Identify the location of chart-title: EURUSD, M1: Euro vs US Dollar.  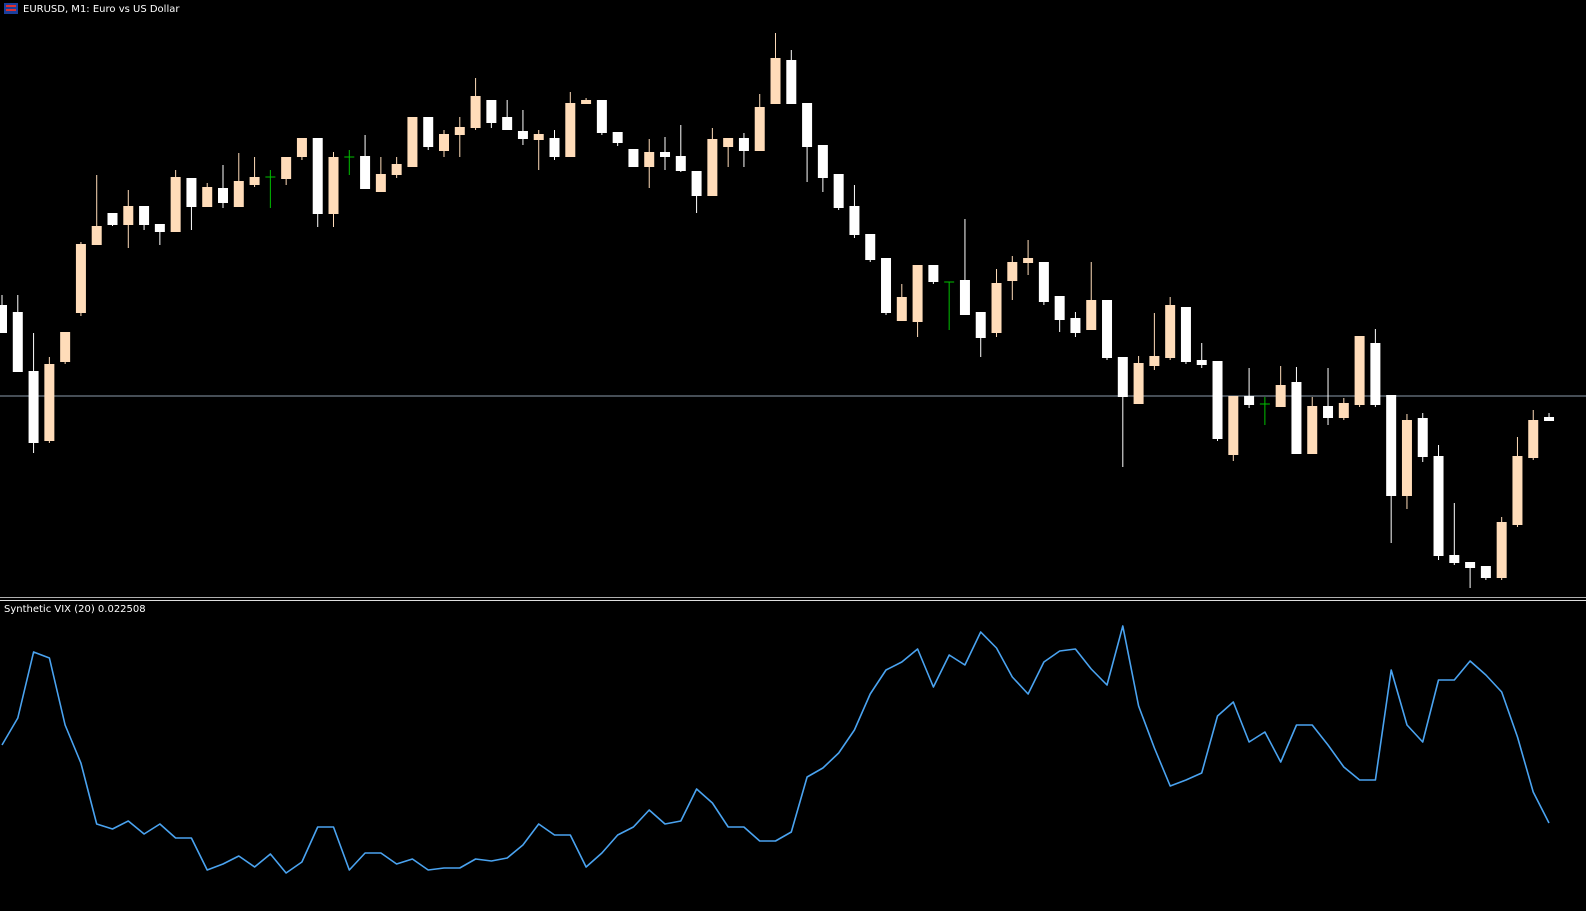
(101, 9).